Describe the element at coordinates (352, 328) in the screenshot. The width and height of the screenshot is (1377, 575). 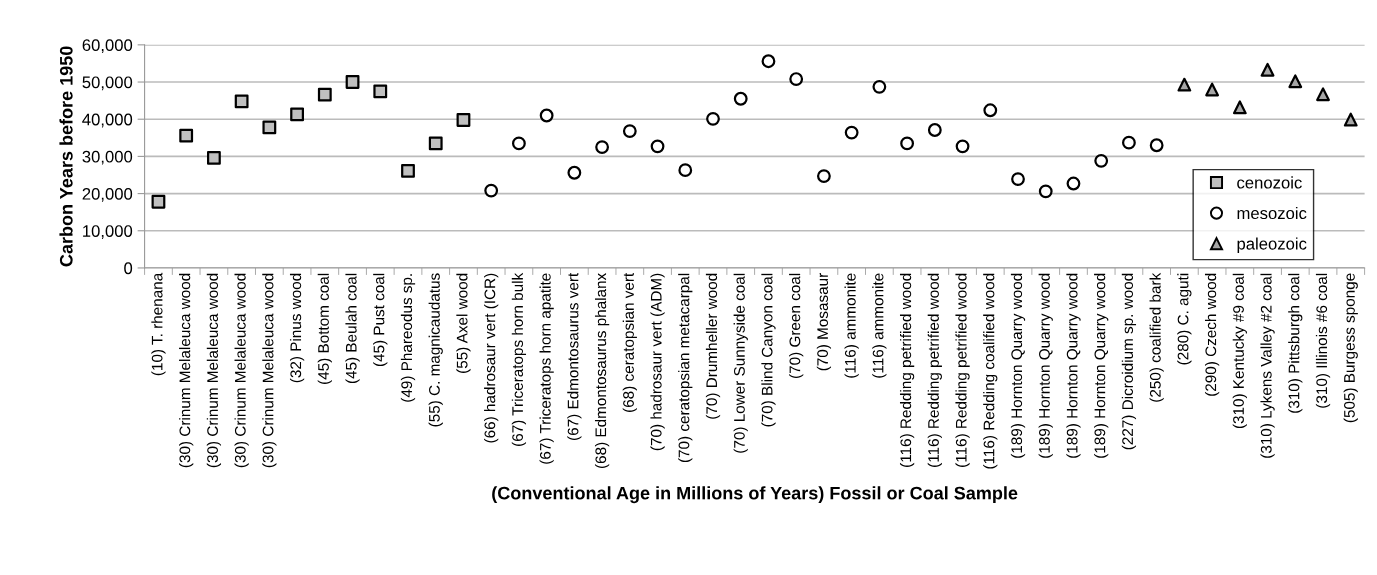
I see `x-tick-label: (45) Beulah coal` at that location.